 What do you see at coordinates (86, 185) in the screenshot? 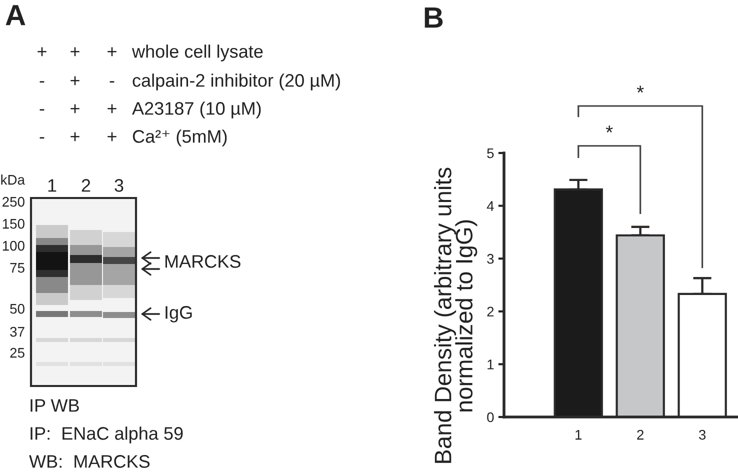
I see `text: 2` at bounding box center [86, 185].